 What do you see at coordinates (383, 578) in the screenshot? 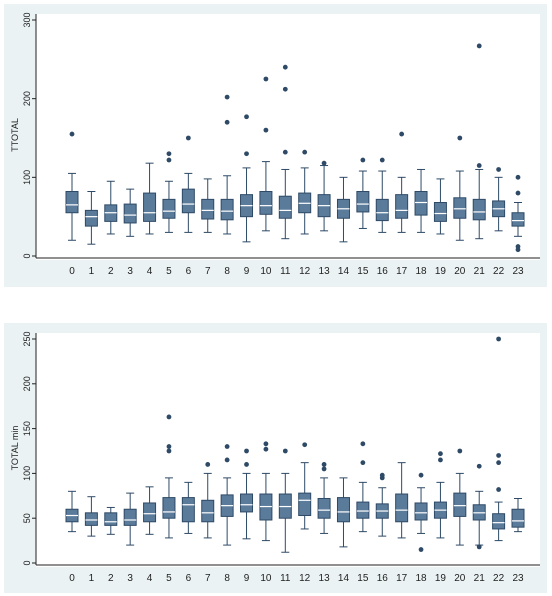
I see `x-tick-label: 16` at bounding box center [383, 578].